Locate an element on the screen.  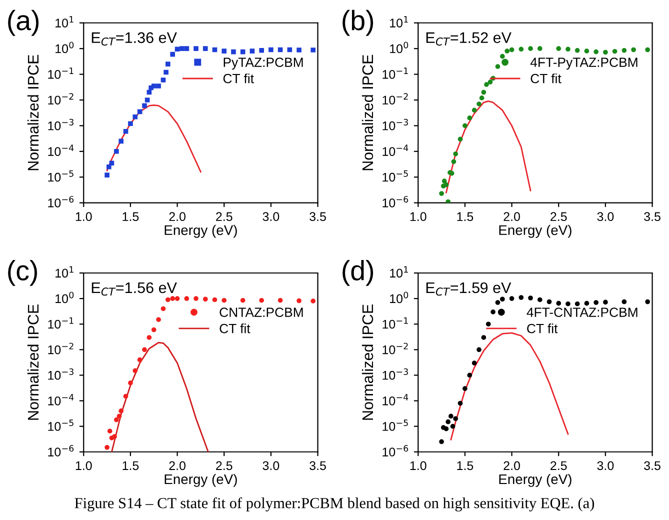
legend-label: 4FT-PyTAZ:PCBM is located at coordinates (584, 64).